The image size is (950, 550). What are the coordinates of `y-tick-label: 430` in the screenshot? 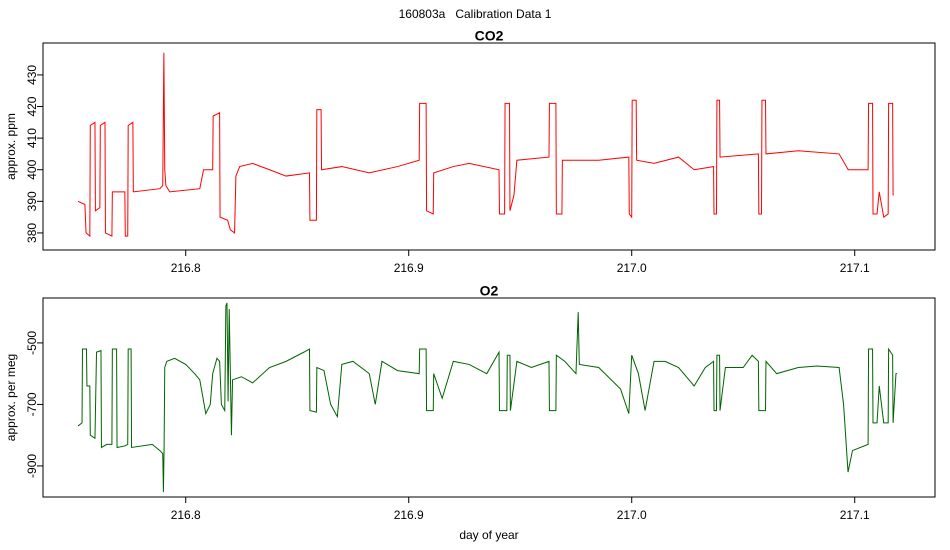 It's located at (32, 75).